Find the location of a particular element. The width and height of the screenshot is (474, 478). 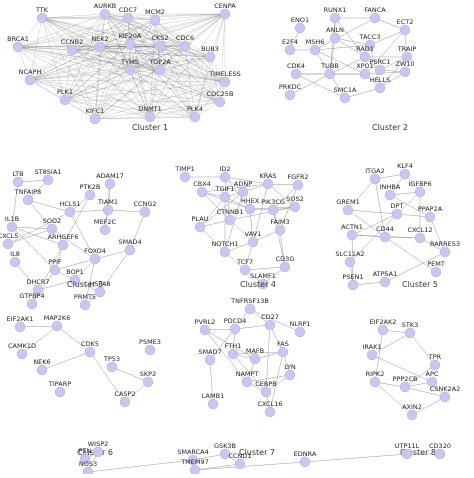

node-label: CBX4 is located at coordinates (202, 184).